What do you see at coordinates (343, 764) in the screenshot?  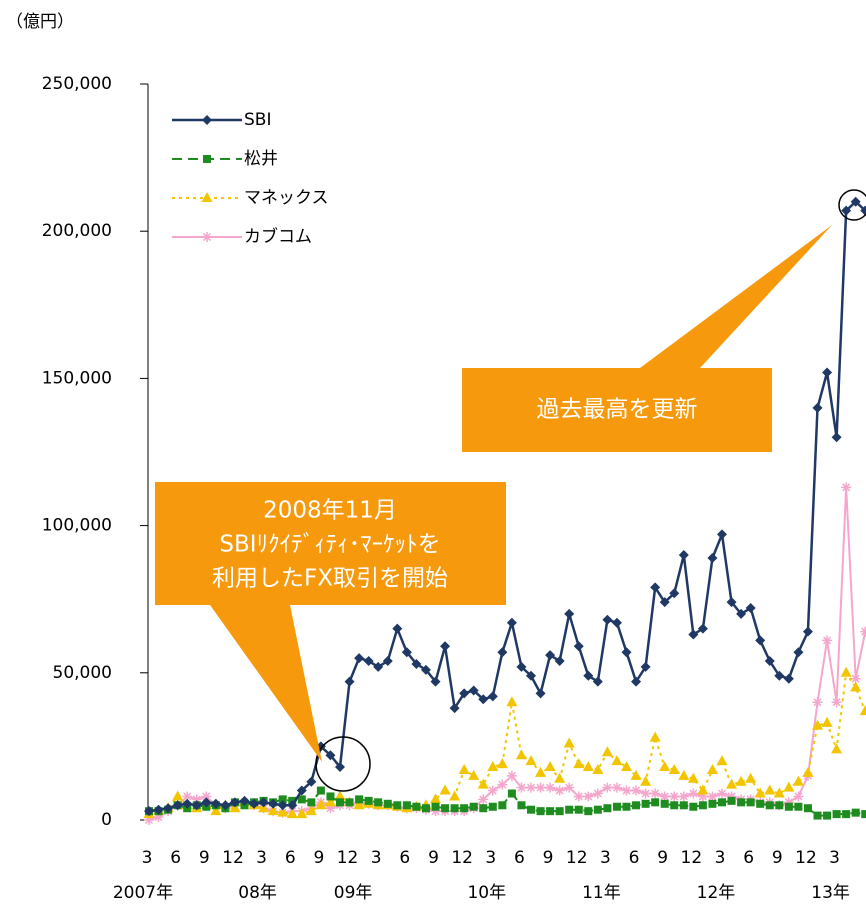 I see `highlight-circle` at bounding box center [343, 764].